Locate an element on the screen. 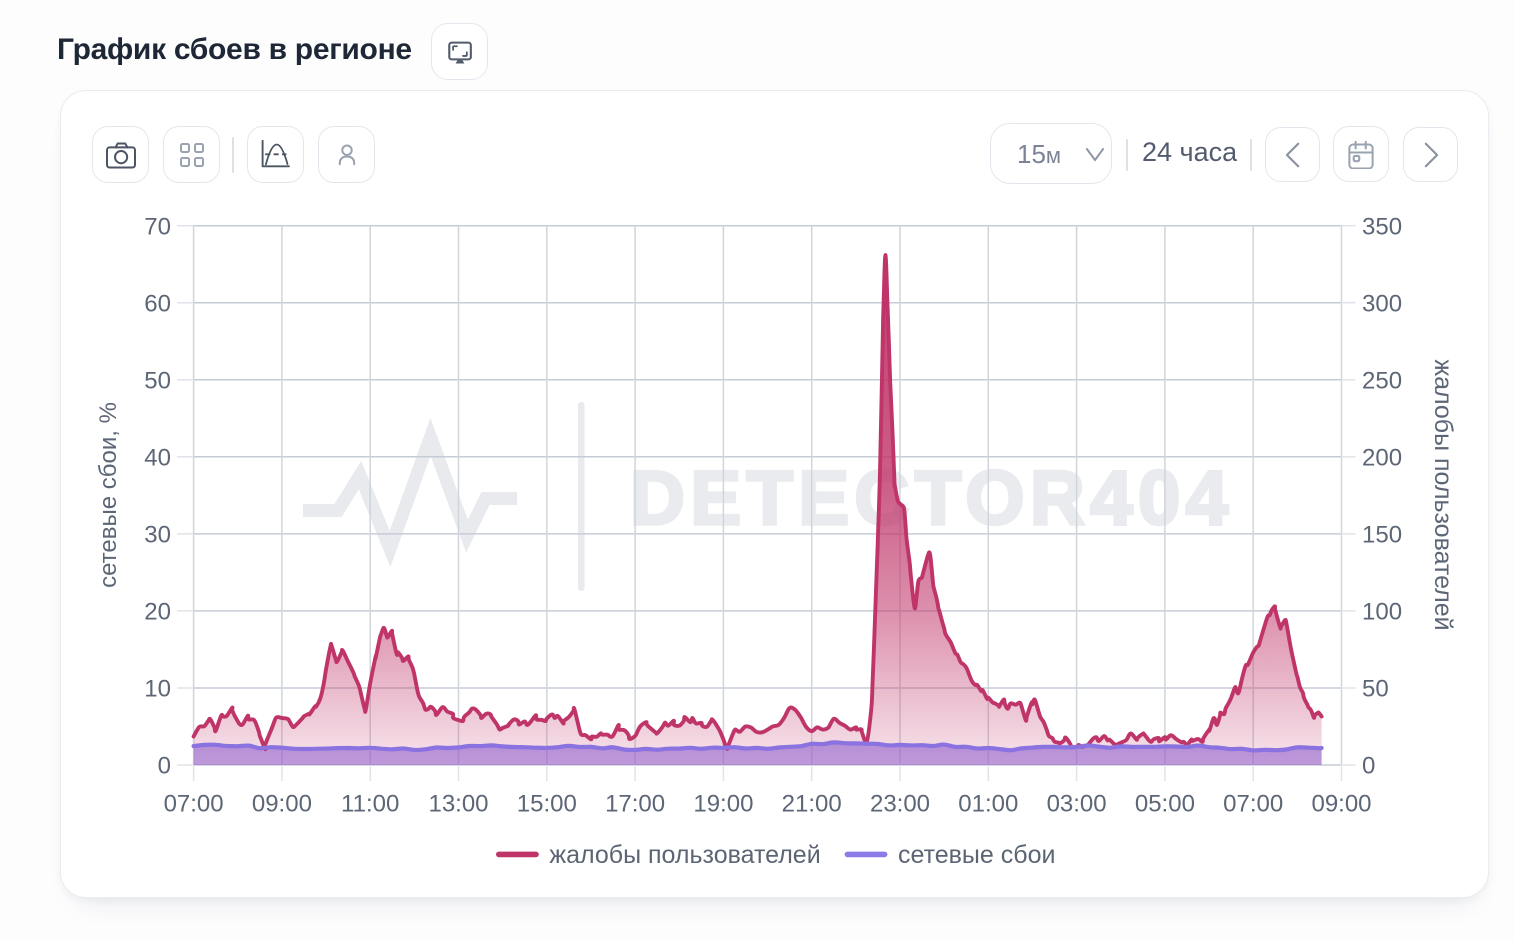  svg-text: 30 is located at coordinates (157, 535).